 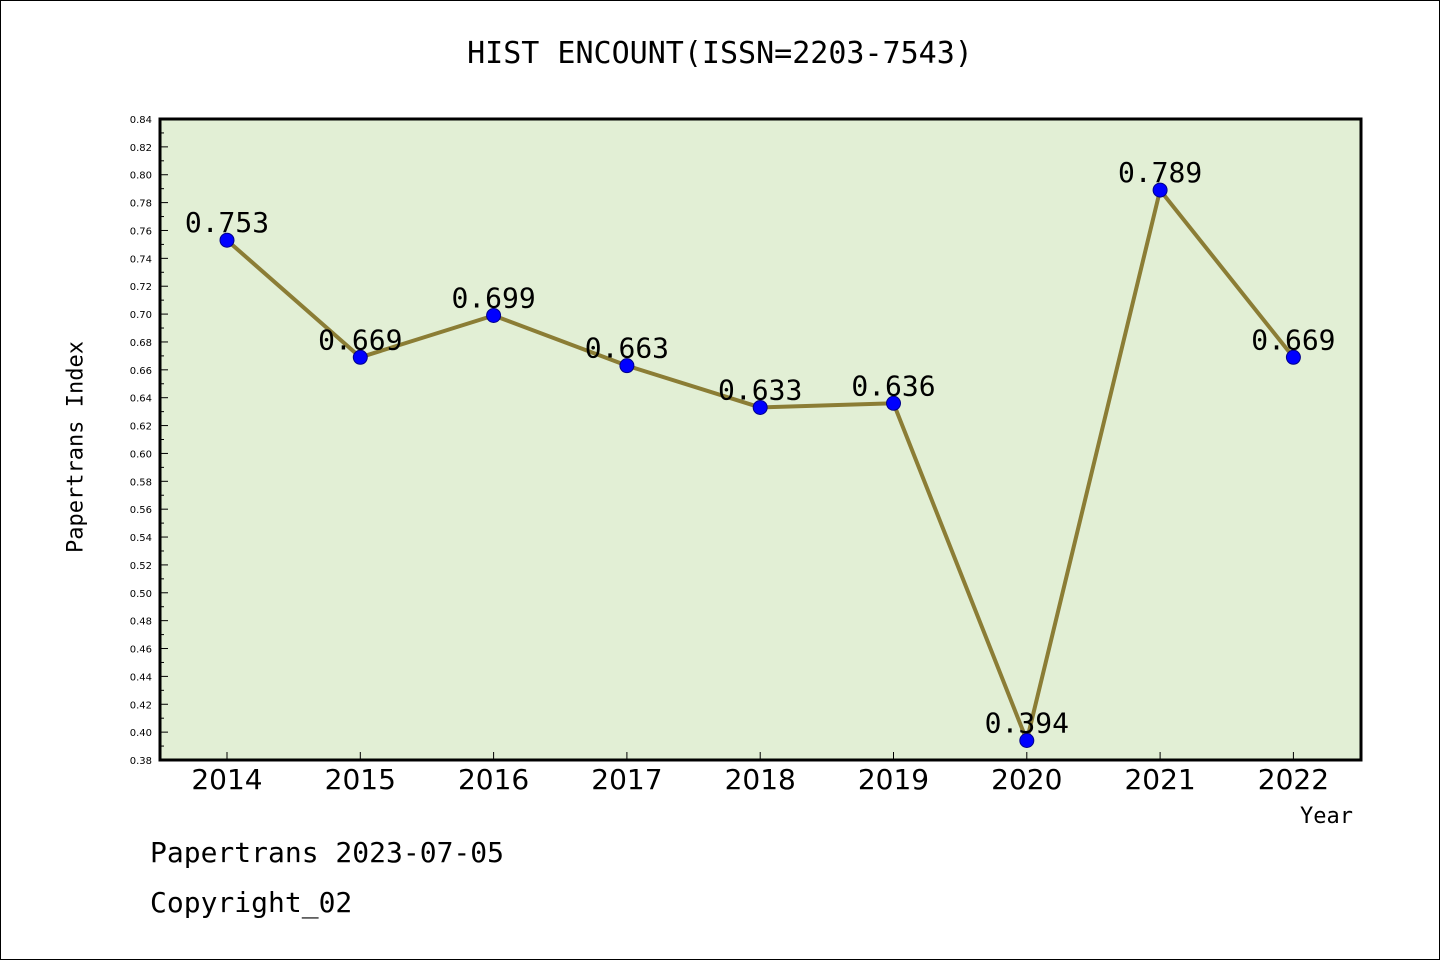 What do you see at coordinates (1027, 722) in the screenshot?
I see `data-label: 0.394` at bounding box center [1027, 722].